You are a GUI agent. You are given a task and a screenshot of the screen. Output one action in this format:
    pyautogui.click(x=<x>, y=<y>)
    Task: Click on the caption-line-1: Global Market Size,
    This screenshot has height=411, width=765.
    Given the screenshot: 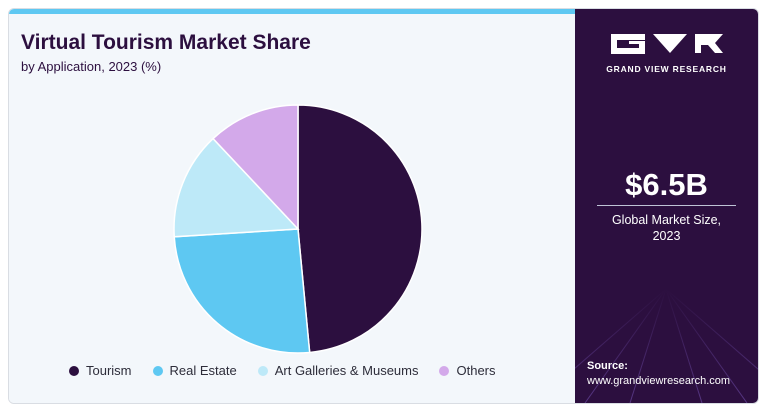 What is the action you would take?
    pyautogui.click(x=666, y=220)
    